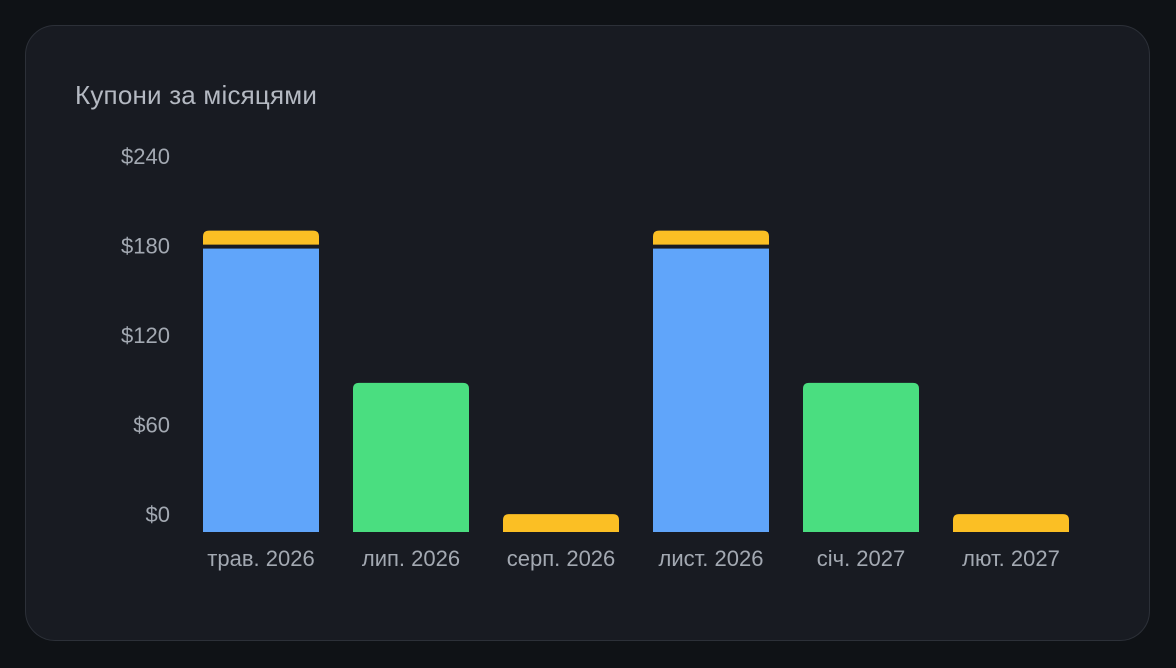 The height and width of the screenshot is (668, 1176). I want to click on x-tick-label: лист. 2026, so click(711, 558).